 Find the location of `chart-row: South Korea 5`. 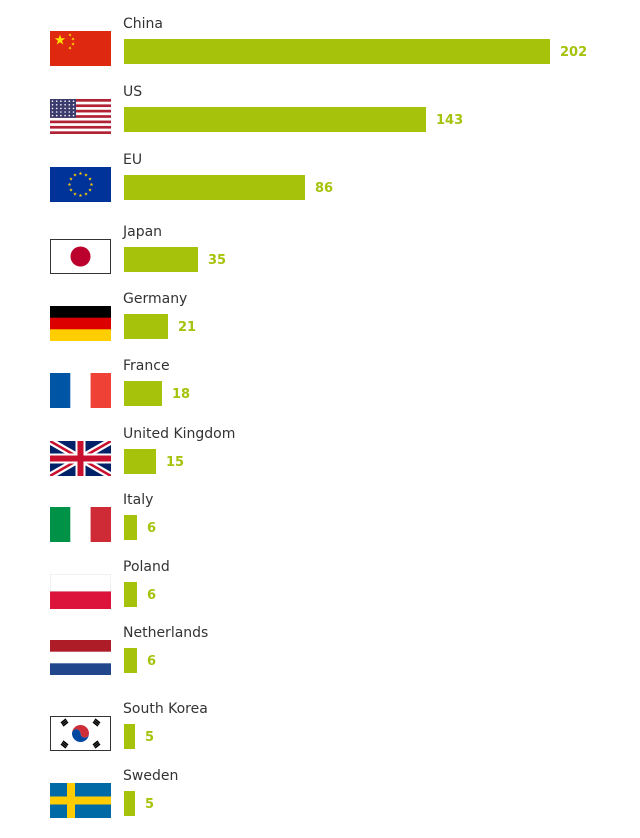

chart-row: South Korea 5 is located at coordinates (320, 731).